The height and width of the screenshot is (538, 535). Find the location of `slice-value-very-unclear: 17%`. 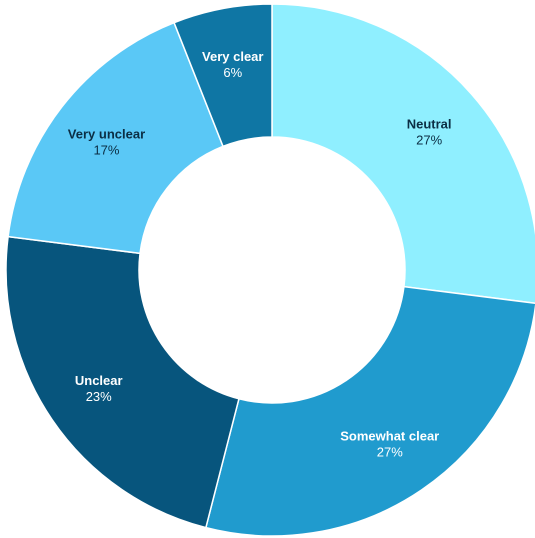

slice-value-very-unclear: 17% is located at coordinates (106, 150).